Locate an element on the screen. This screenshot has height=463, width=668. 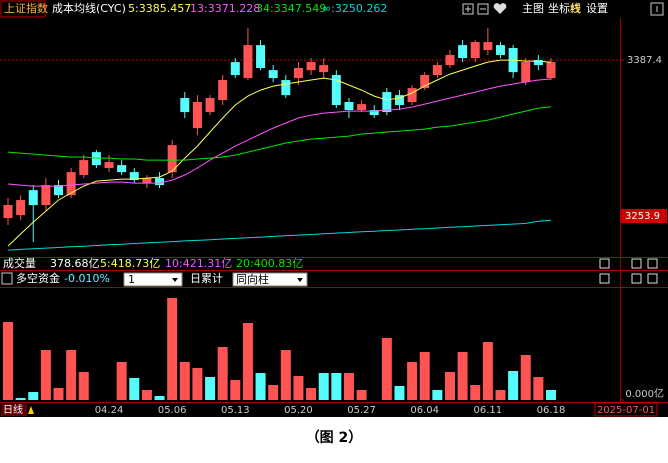
legend-entry: 13:3371.228 is located at coordinates (225, 8).